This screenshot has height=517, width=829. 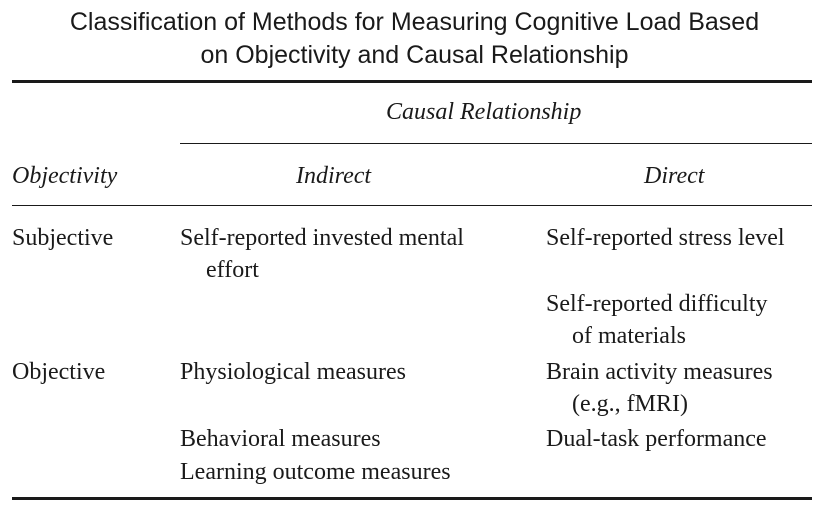 What do you see at coordinates (232, 270) in the screenshot?
I see `item-line-continued: effort` at bounding box center [232, 270].